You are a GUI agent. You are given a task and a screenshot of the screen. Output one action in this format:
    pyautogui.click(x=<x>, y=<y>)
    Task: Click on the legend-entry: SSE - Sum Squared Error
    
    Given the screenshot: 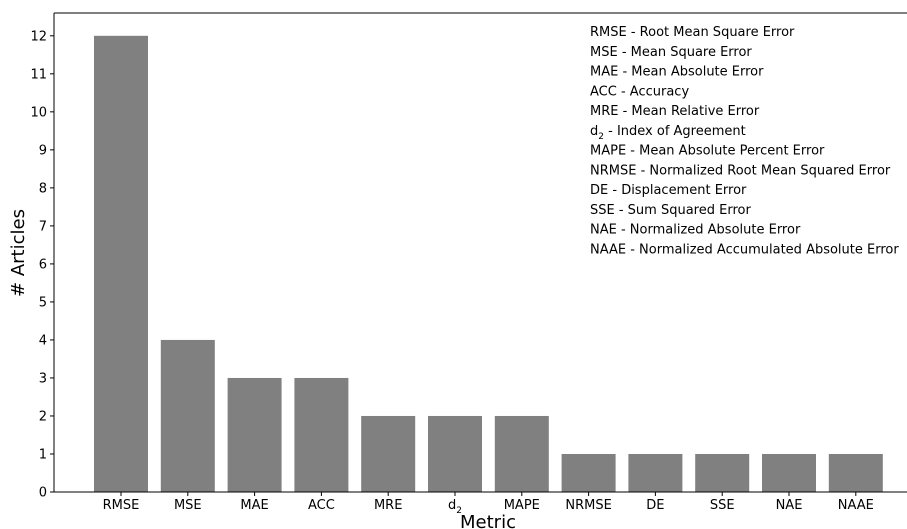 What is the action you would take?
    pyautogui.click(x=670, y=210)
    